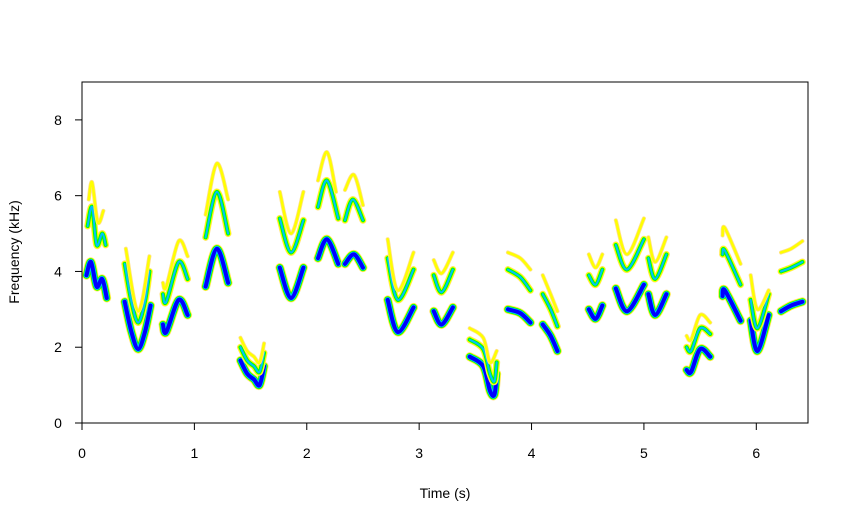 This screenshot has width=850, height=530. What do you see at coordinates (58, 196) in the screenshot?
I see `y-tick-label: 6` at bounding box center [58, 196].